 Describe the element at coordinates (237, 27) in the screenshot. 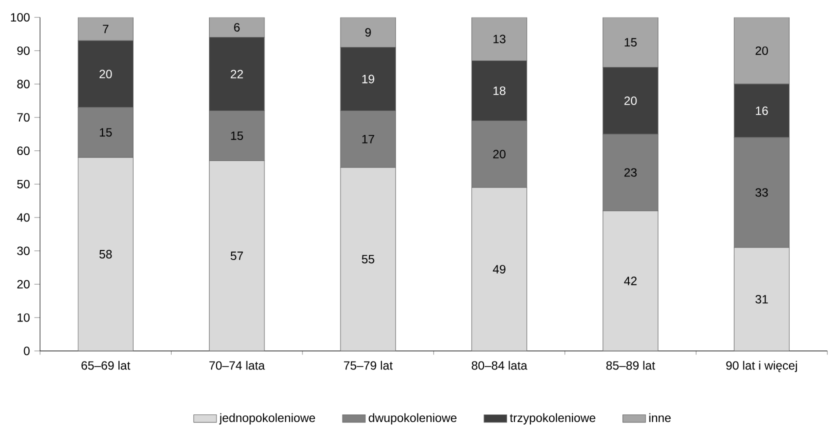

I see `data-label: 6` at that location.